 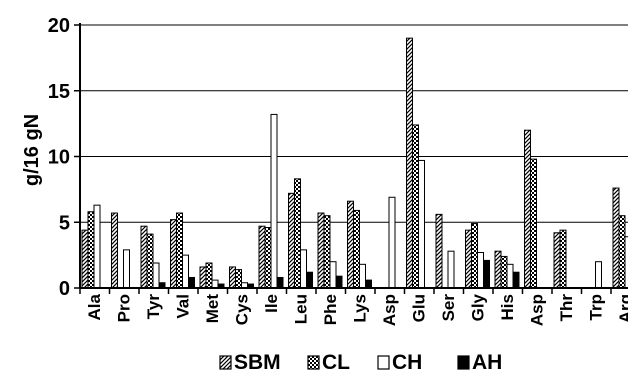 What do you see at coordinates (300, 309) in the screenshot?
I see `x-tick-label: Leu` at bounding box center [300, 309].